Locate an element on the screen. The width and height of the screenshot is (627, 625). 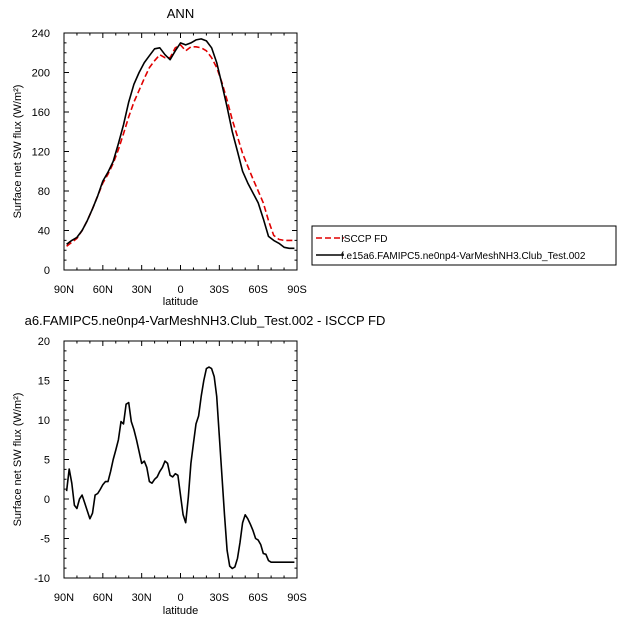
y-tick-label: -5 is located at coordinates (45, 540).